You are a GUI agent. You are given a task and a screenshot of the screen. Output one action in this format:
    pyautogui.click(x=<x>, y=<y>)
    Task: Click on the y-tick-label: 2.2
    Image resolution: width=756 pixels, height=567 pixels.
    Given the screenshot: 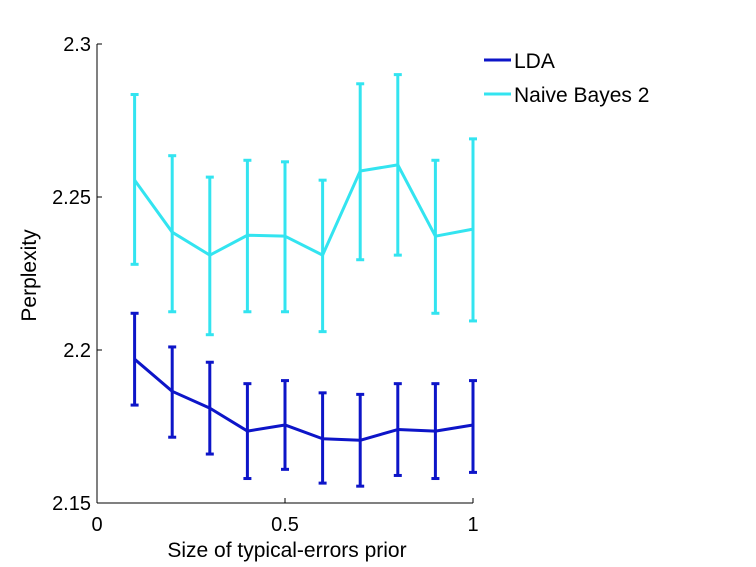 What is the action you would take?
    pyautogui.click(x=77, y=351)
    